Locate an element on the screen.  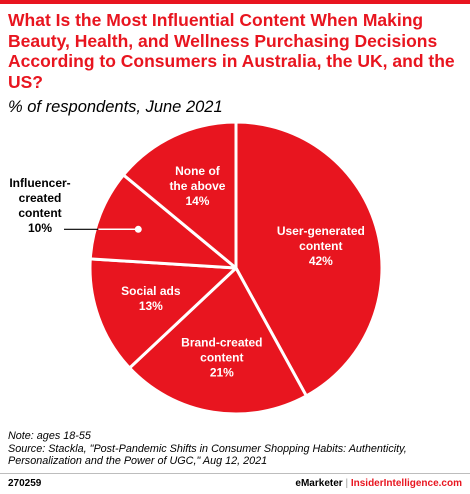
chart-id: 270259 is located at coordinates (25, 483).